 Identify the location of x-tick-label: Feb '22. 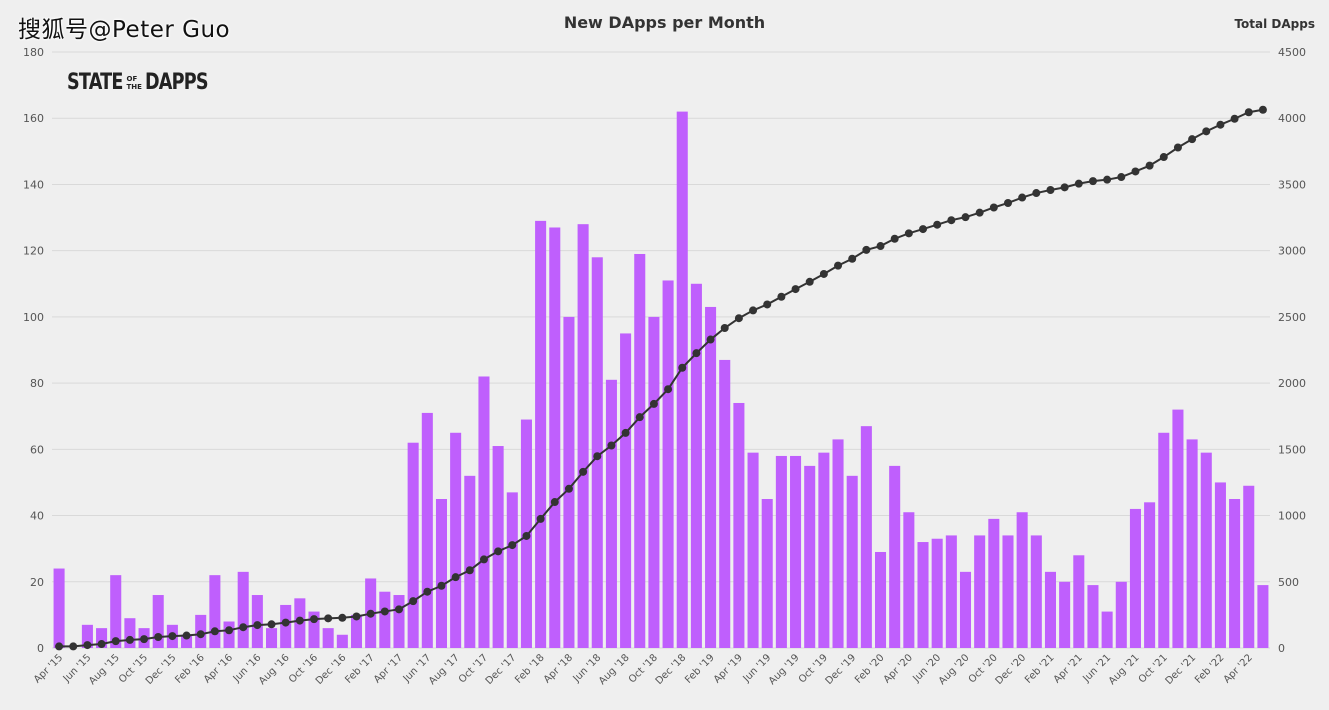
(1209, 668).